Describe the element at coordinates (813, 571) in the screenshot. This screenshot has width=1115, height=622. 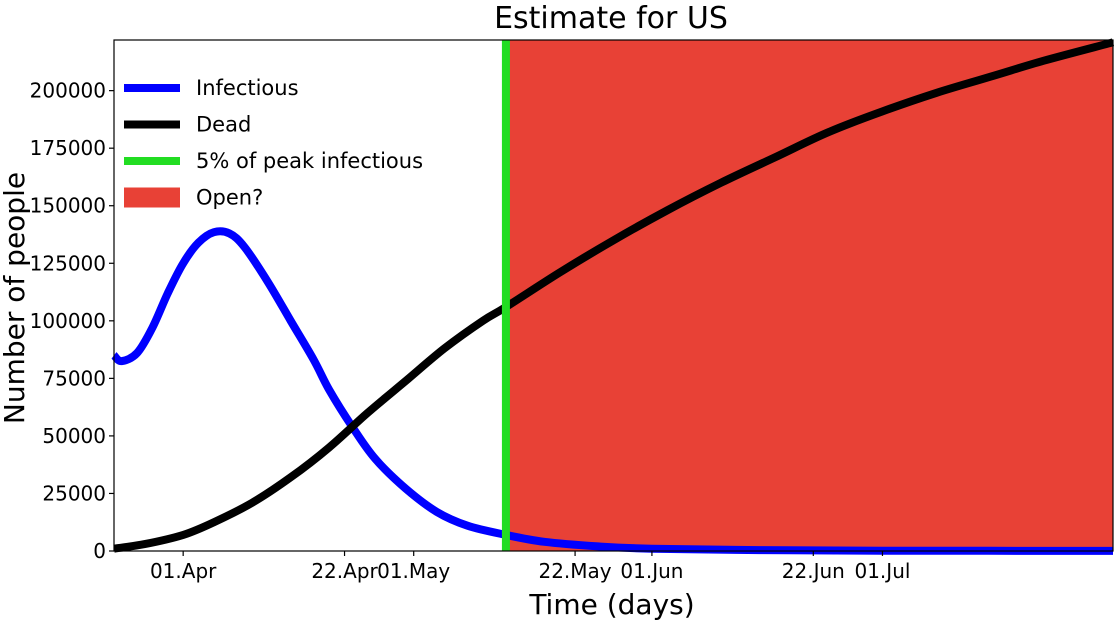
I see `x-tick-label: 22.Jun` at that location.